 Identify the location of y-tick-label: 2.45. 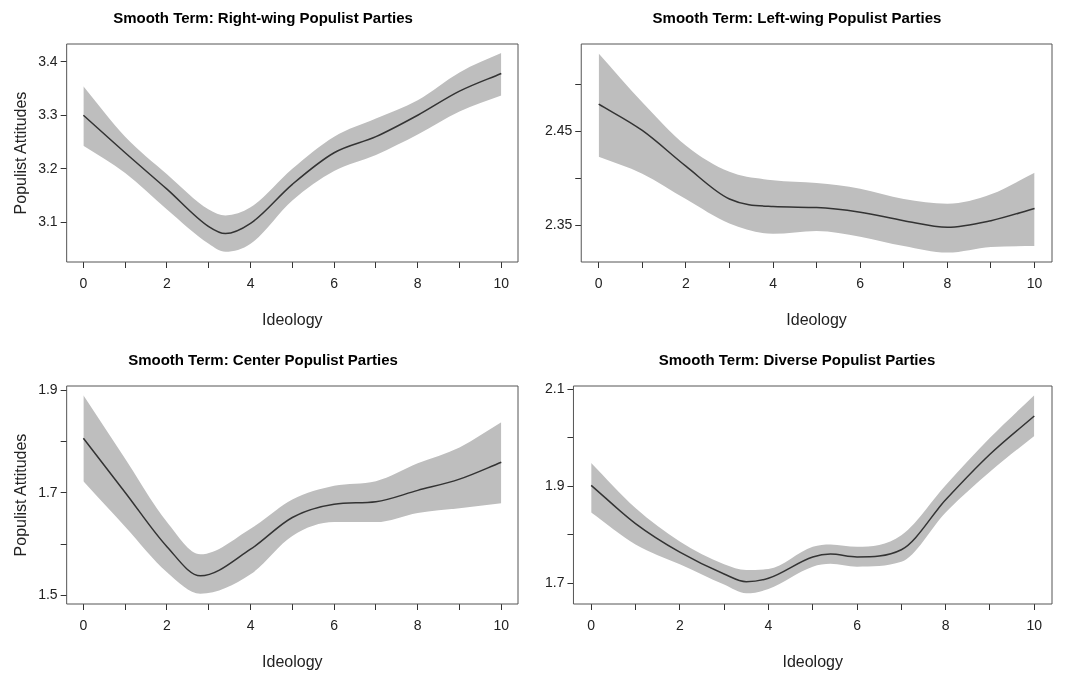
(559, 130).